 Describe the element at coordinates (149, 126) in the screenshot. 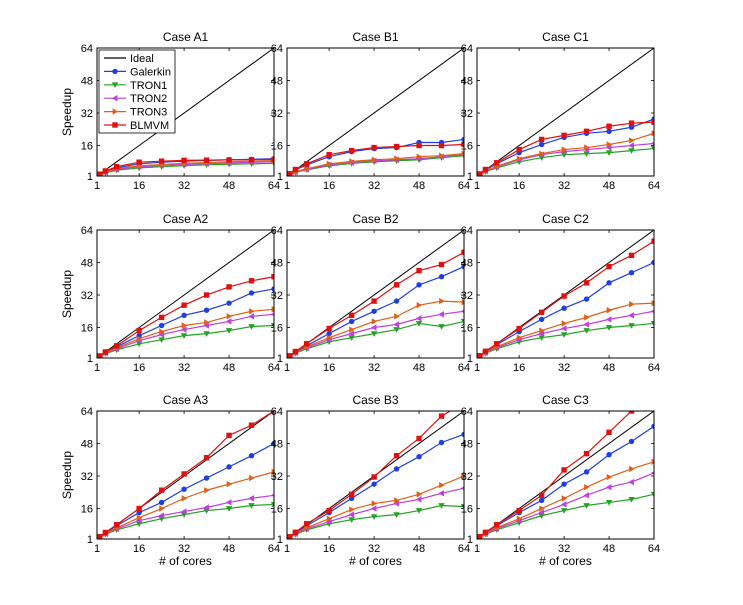

I see `legend-label-blmvm: BLMVM` at that location.